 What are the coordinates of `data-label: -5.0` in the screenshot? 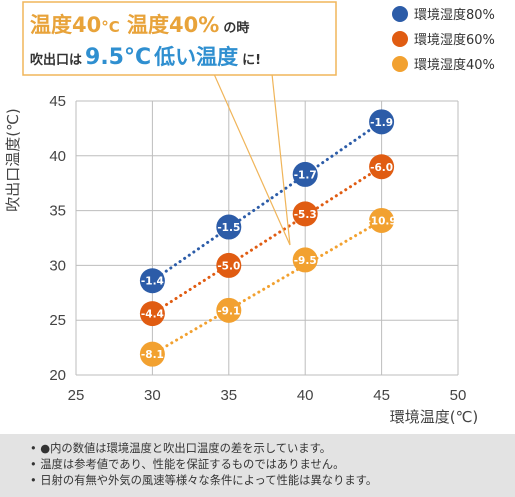 It's located at (228, 266).